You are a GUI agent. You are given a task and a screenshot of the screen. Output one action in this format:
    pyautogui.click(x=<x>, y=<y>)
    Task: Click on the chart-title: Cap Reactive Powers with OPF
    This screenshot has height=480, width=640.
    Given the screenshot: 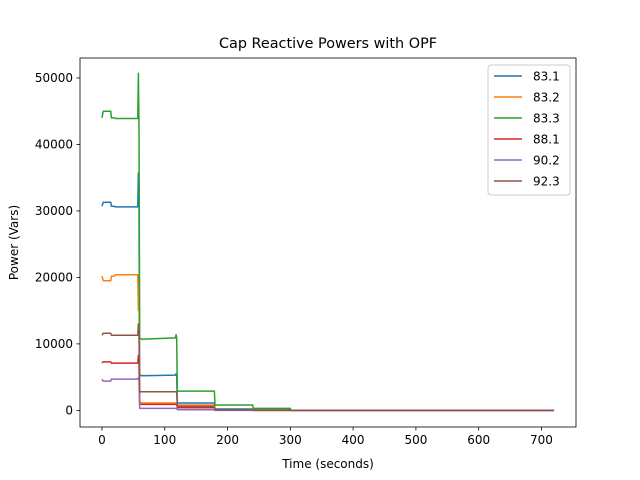 What is the action you would take?
    pyautogui.click(x=328, y=44)
    